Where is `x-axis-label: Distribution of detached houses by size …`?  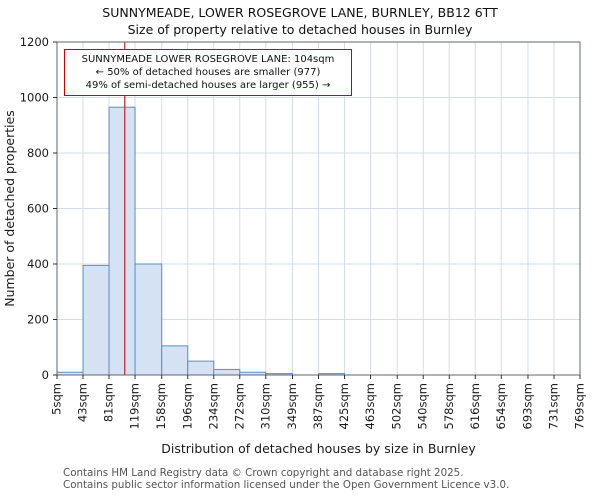
x-axis-label: Distribution of detached houses by size … is located at coordinates (318, 448).